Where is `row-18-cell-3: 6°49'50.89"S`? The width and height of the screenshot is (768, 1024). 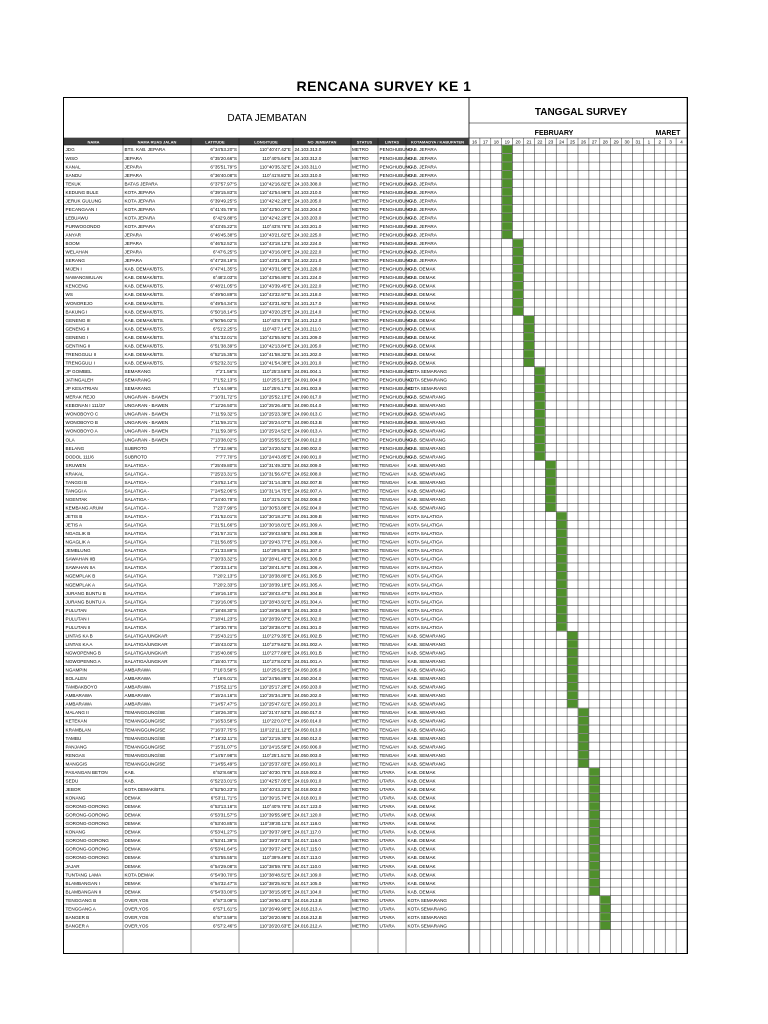 row-18-cell-3: 6°49'50.89"S is located at coordinates (223, 294).